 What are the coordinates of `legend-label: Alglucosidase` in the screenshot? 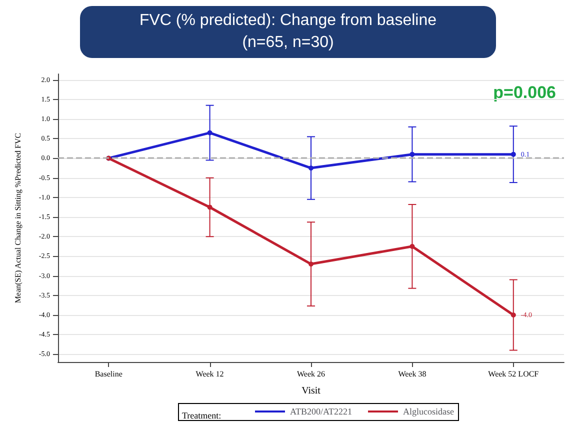 It's located at (428, 411).